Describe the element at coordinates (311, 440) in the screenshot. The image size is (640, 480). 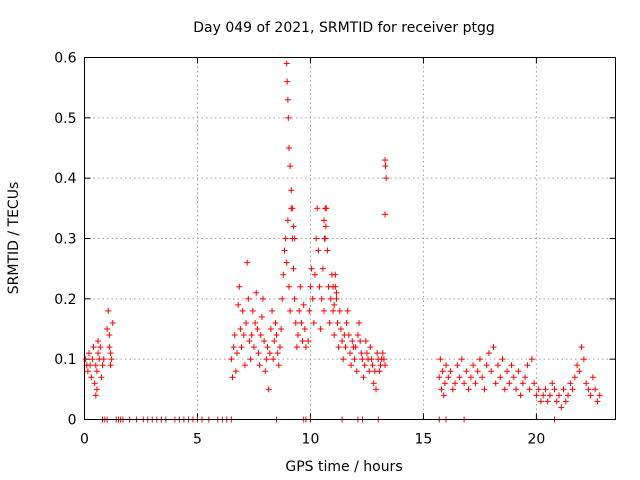
I see `x-tick-label: 10` at that location.